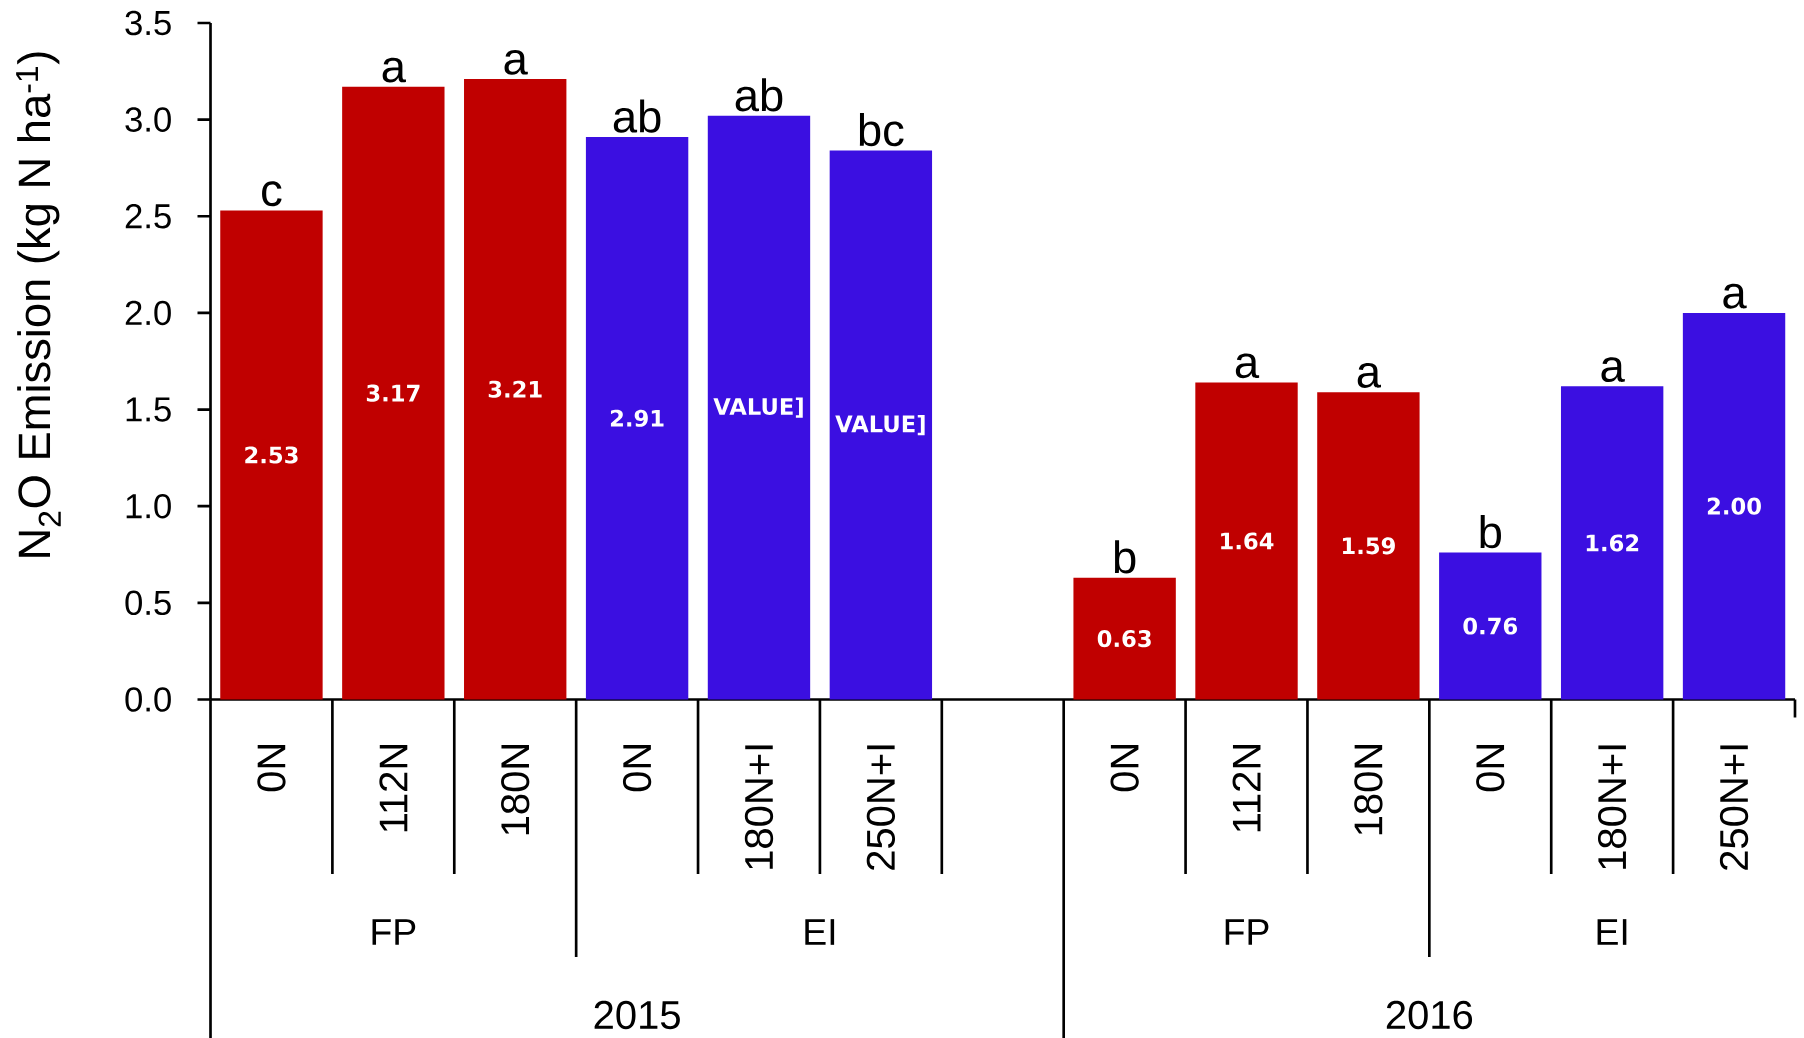 This screenshot has width=1804, height=1038. I want to click on data-label: 1.62, so click(1612, 543).